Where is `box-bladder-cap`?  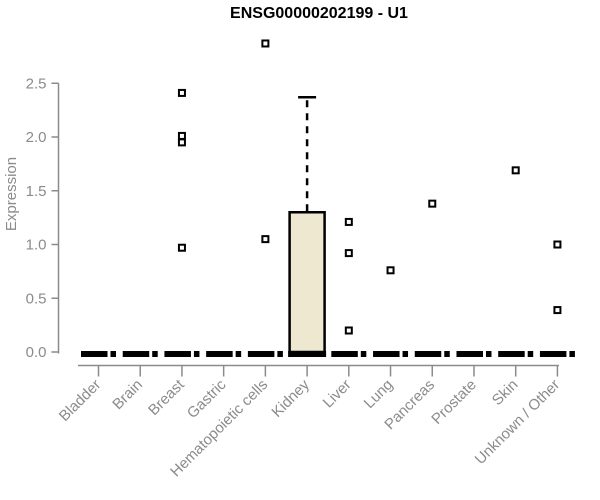 box-bladder-cap is located at coordinates (113, 354).